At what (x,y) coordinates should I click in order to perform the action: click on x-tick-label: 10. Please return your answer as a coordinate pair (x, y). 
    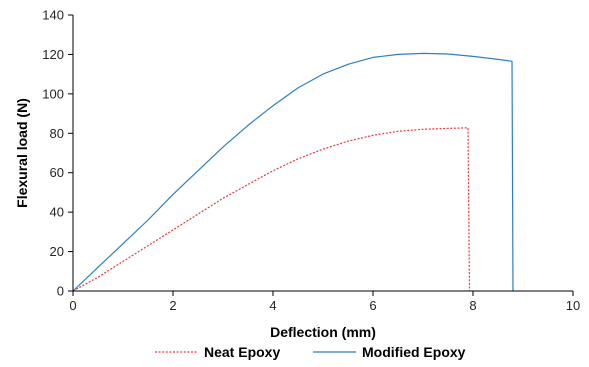
    Looking at the image, I should click on (573, 305).